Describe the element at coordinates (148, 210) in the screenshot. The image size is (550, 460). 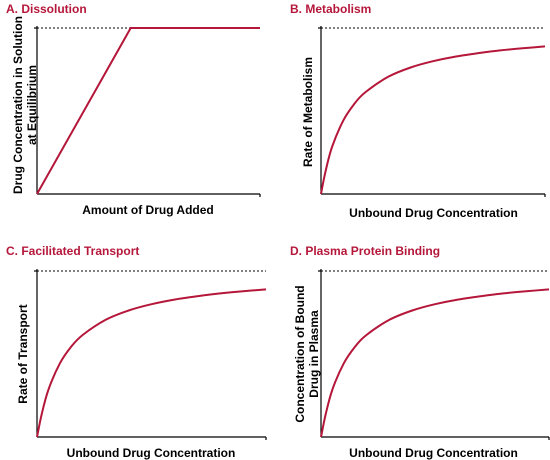
I see `x-axis-label: Amount of Drug Added` at that location.